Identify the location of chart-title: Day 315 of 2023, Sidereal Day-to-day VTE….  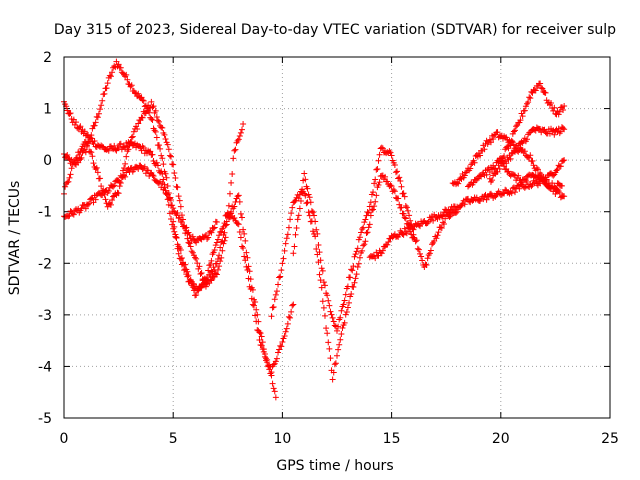
(335, 30).